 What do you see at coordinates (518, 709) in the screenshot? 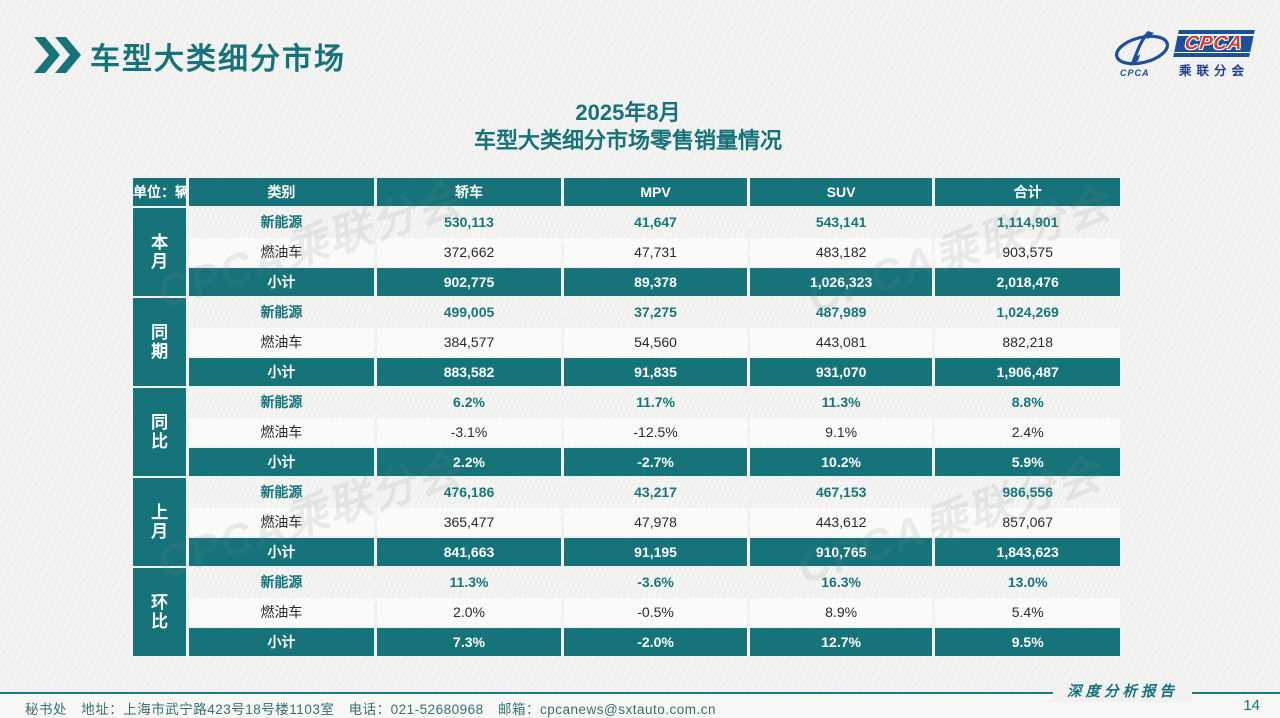
I see `footer-email-label: 邮箱：` at bounding box center [518, 709].